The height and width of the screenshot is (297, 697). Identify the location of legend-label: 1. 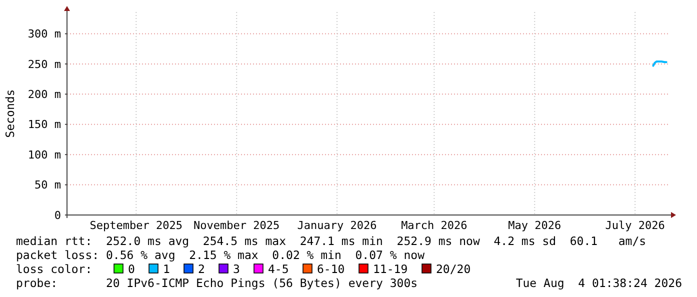
(166, 269).